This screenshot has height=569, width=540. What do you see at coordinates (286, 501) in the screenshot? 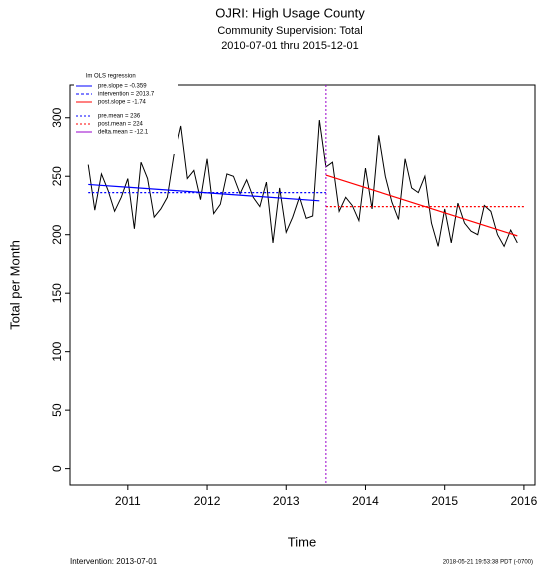
I see `x-tick-label: 2013` at bounding box center [286, 501].